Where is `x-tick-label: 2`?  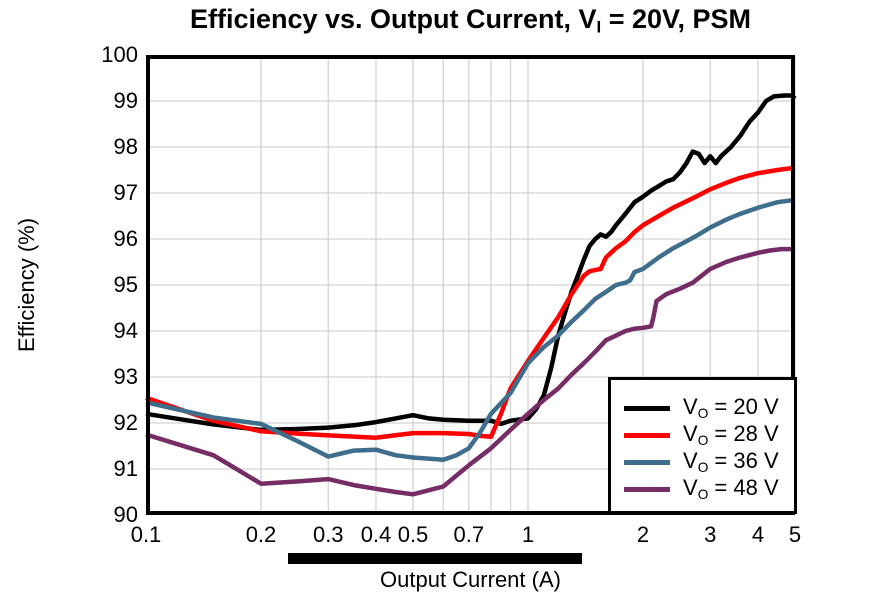
x-tick-label: 2 is located at coordinates (643, 534).